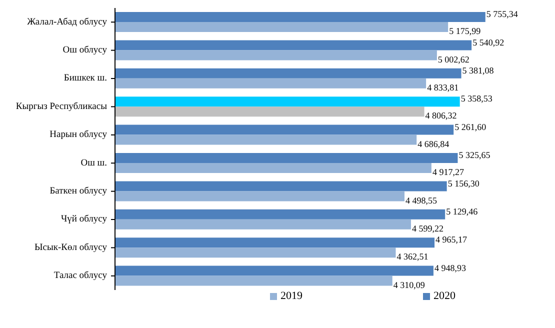 This screenshot has width=555, height=328. I want to click on data-label: 5 156,30, so click(464, 183).